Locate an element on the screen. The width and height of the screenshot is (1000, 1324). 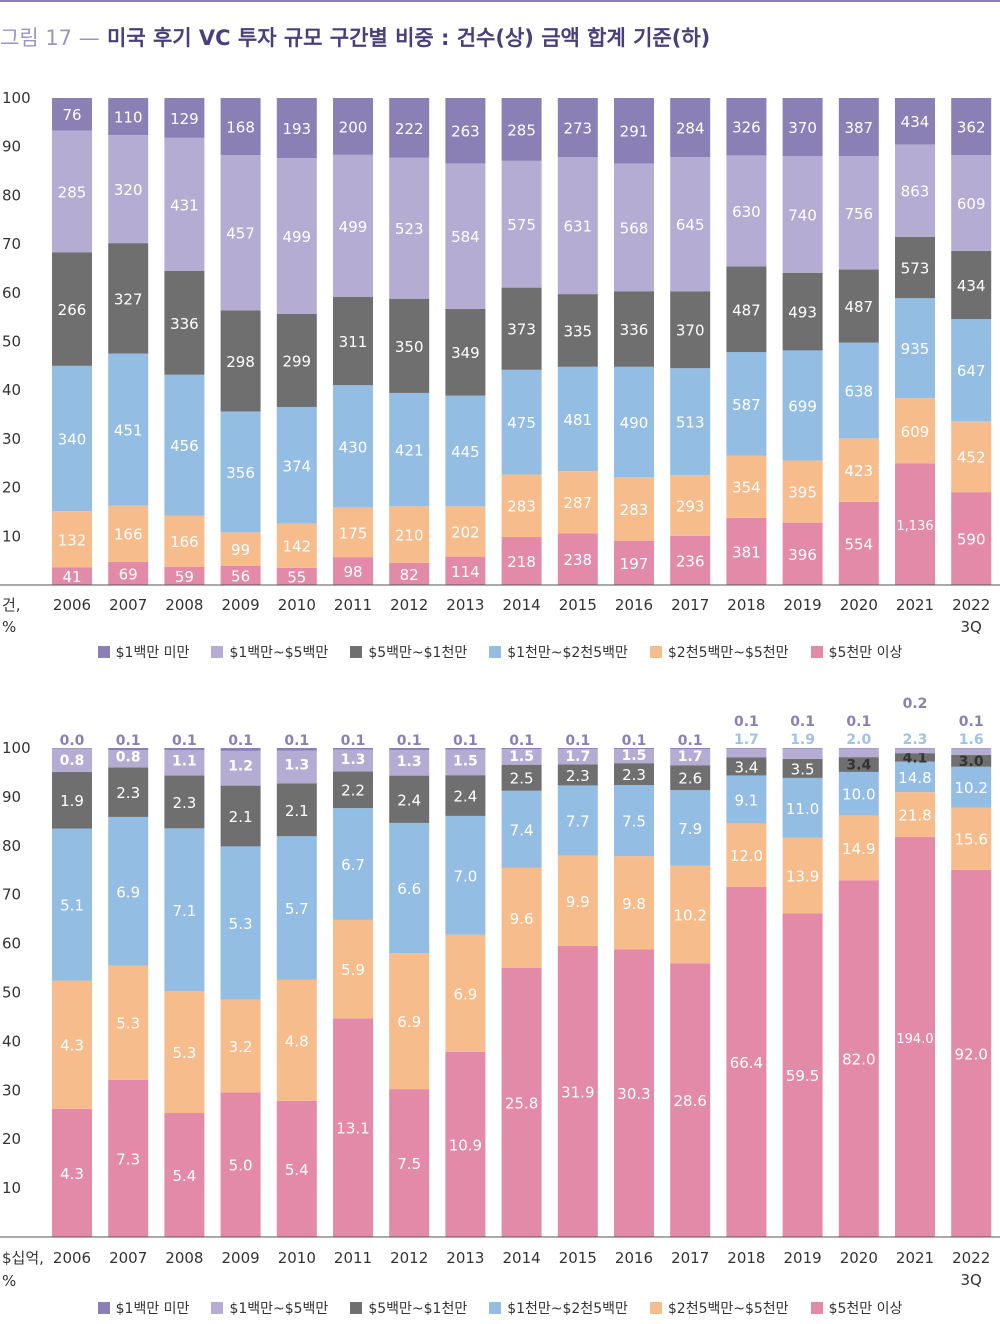
amount-category-label: 2021 is located at coordinates (915, 1258).